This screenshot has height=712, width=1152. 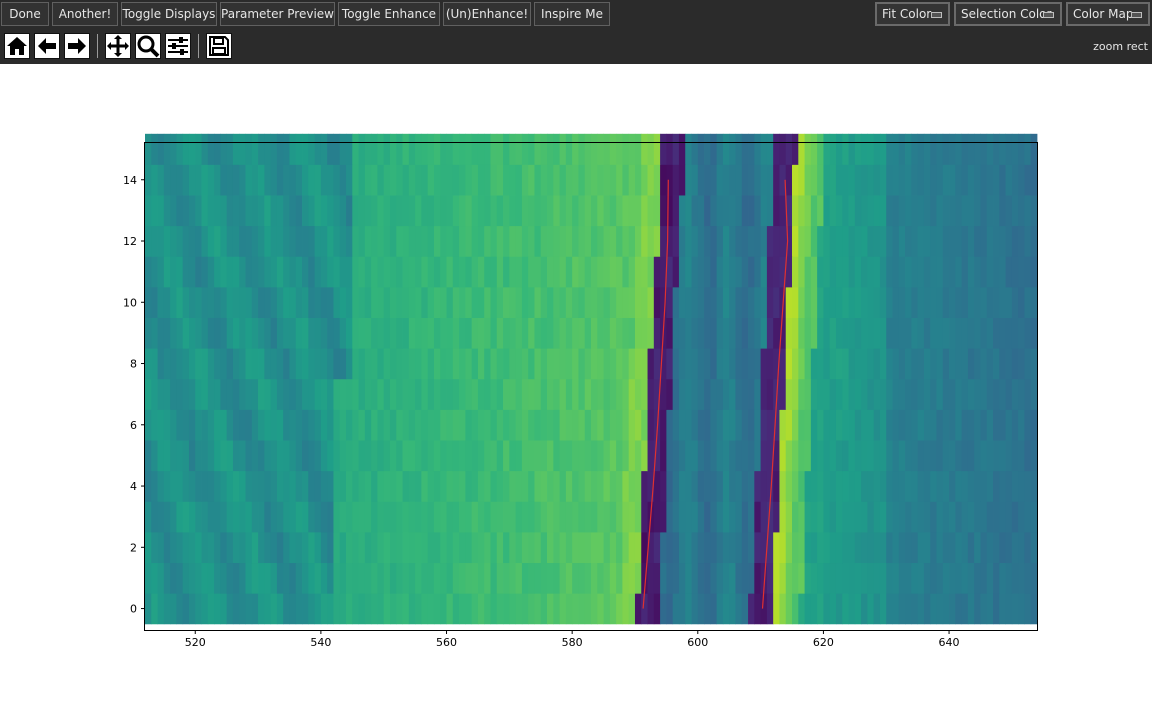 What do you see at coordinates (118, 46) in the screenshot?
I see `pan-button` at bounding box center [118, 46].